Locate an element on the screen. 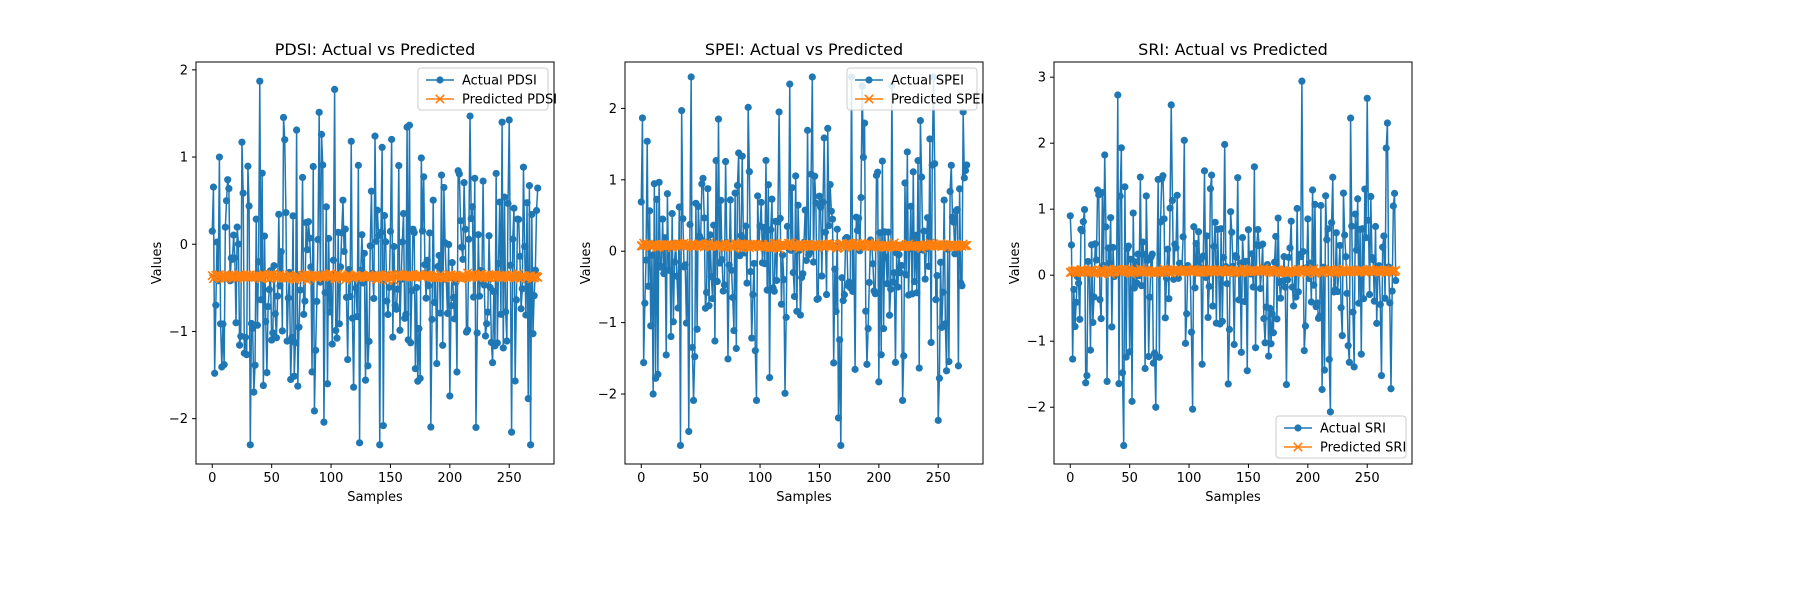  series-predicted-spei is located at coordinates (804, 246).